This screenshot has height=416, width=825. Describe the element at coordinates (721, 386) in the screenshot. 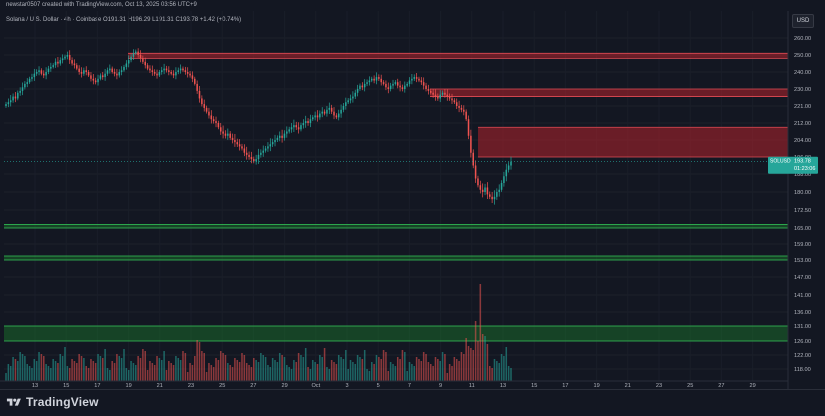

I see `time-tick-label: 27` at that location.